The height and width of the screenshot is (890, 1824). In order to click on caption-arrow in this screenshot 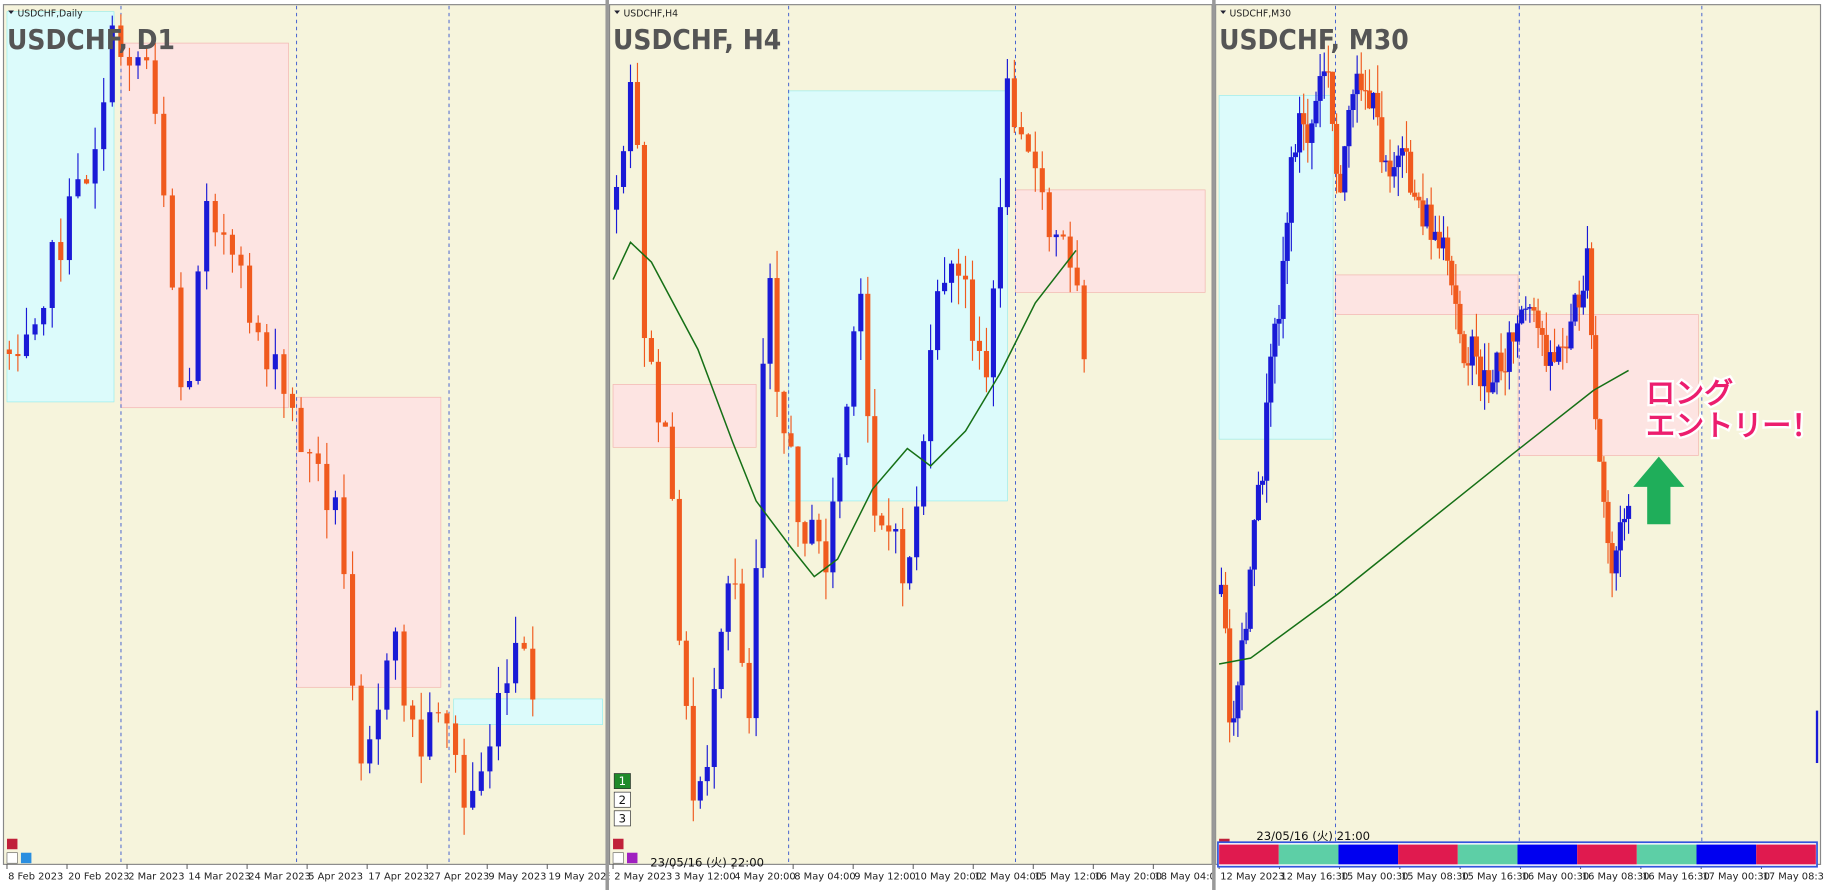, I will do `click(1223, 12)`.